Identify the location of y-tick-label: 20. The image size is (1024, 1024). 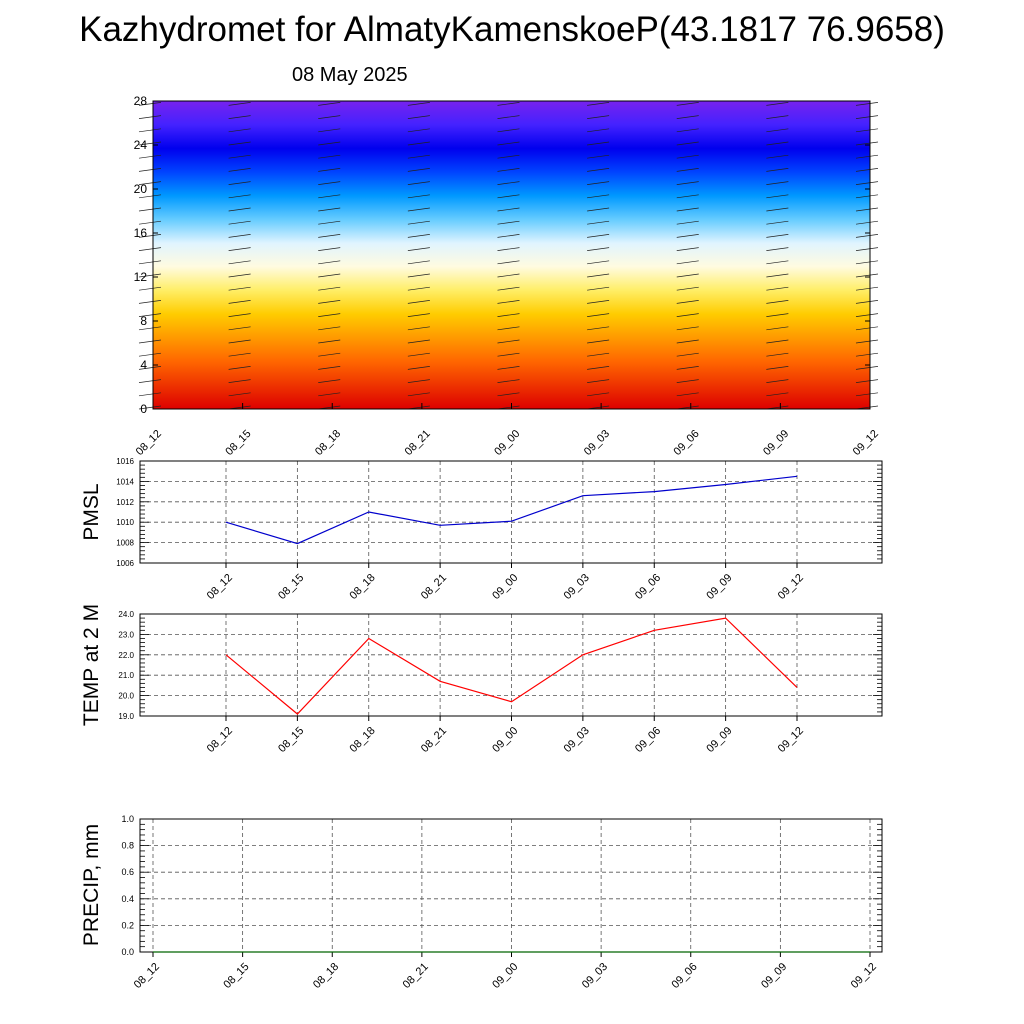
(141, 189).